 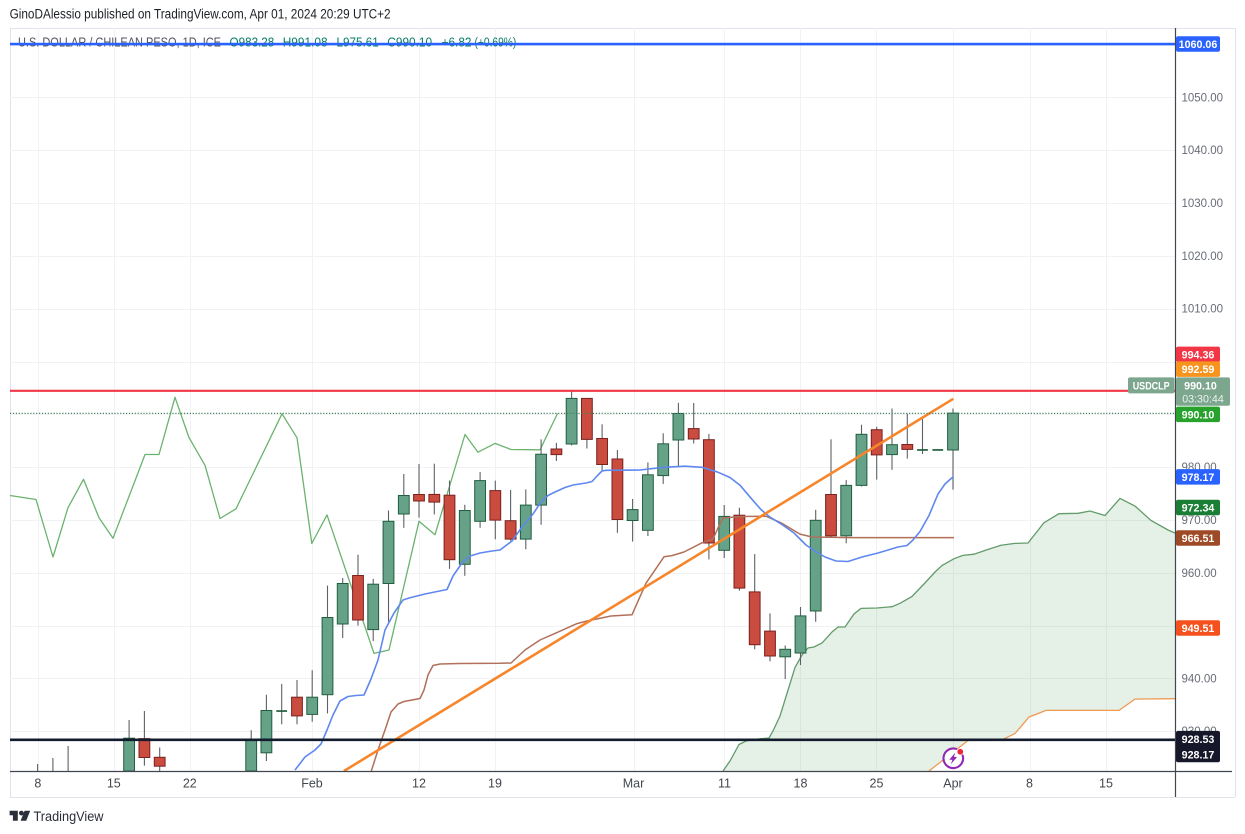 What do you see at coordinates (358, 43) in the screenshot?
I see `svg-text: L975.61` at bounding box center [358, 43].